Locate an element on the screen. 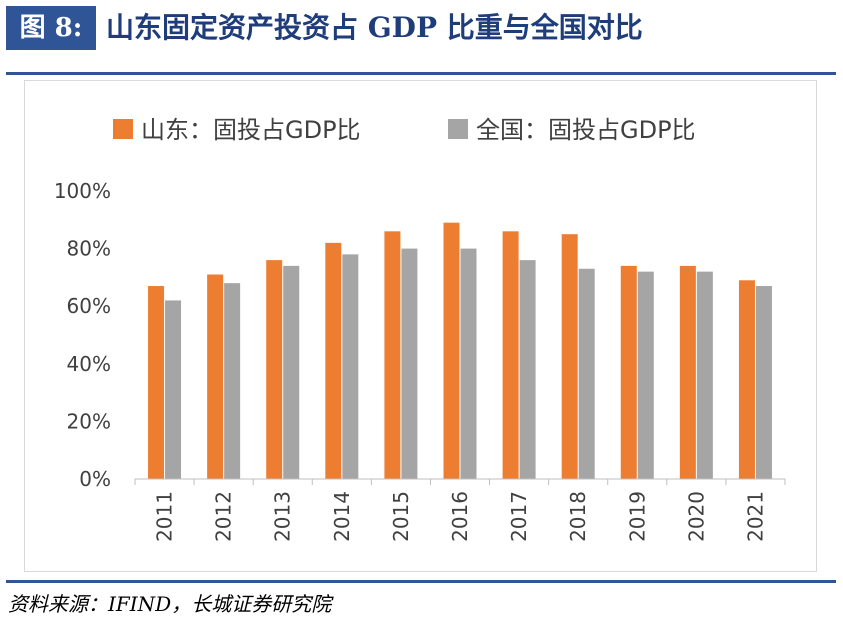  y-tick-label: 20% is located at coordinates (89, 421).